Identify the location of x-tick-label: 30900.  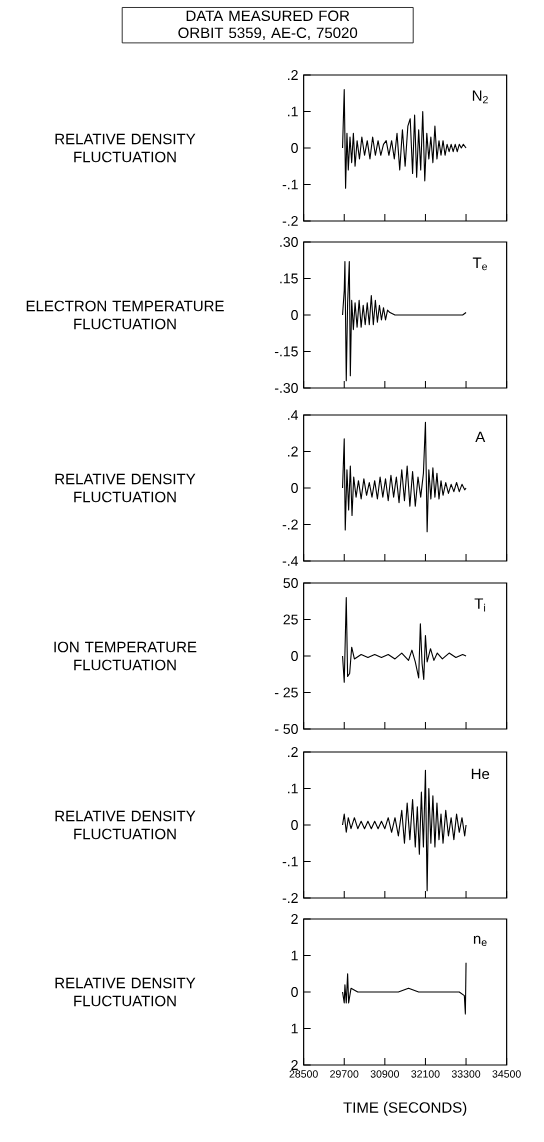
(385, 1074).